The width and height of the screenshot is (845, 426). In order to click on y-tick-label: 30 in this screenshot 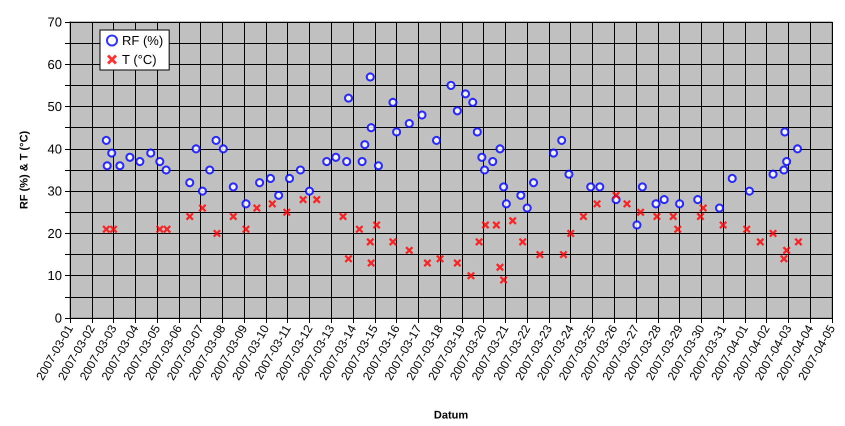, I will do `click(55, 191)`.